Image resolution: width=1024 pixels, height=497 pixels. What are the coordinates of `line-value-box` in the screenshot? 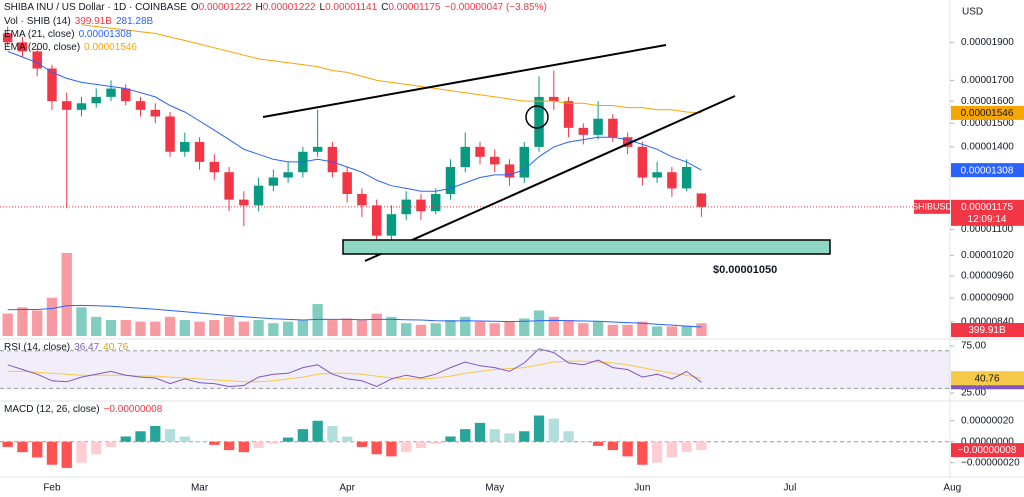 It's located at (987, 170).